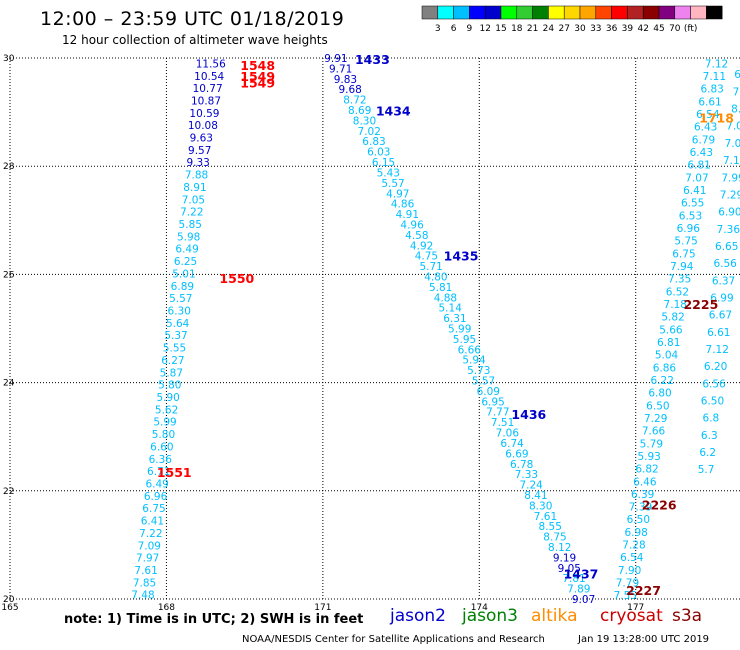  I want to click on legend-cryosat: cryosat, so click(631, 616).